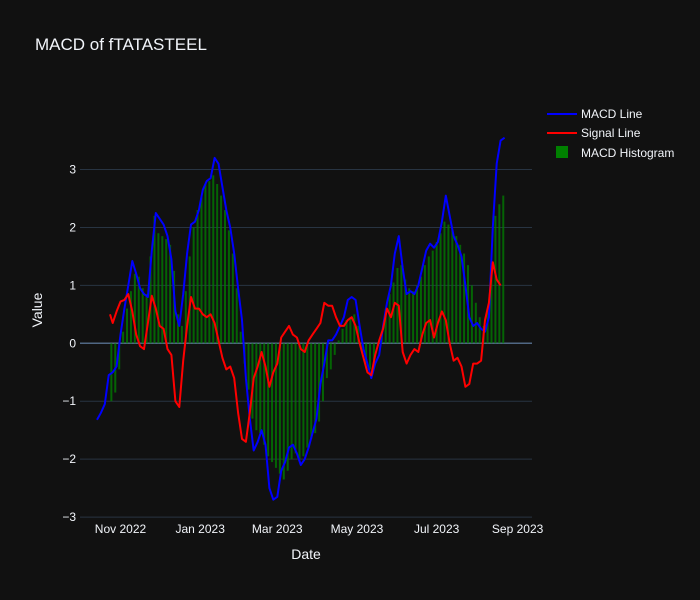  Describe the element at coordinates (594, 133) in the screenshot. I see `legend-item-signal-line: Signal Line` at that location.